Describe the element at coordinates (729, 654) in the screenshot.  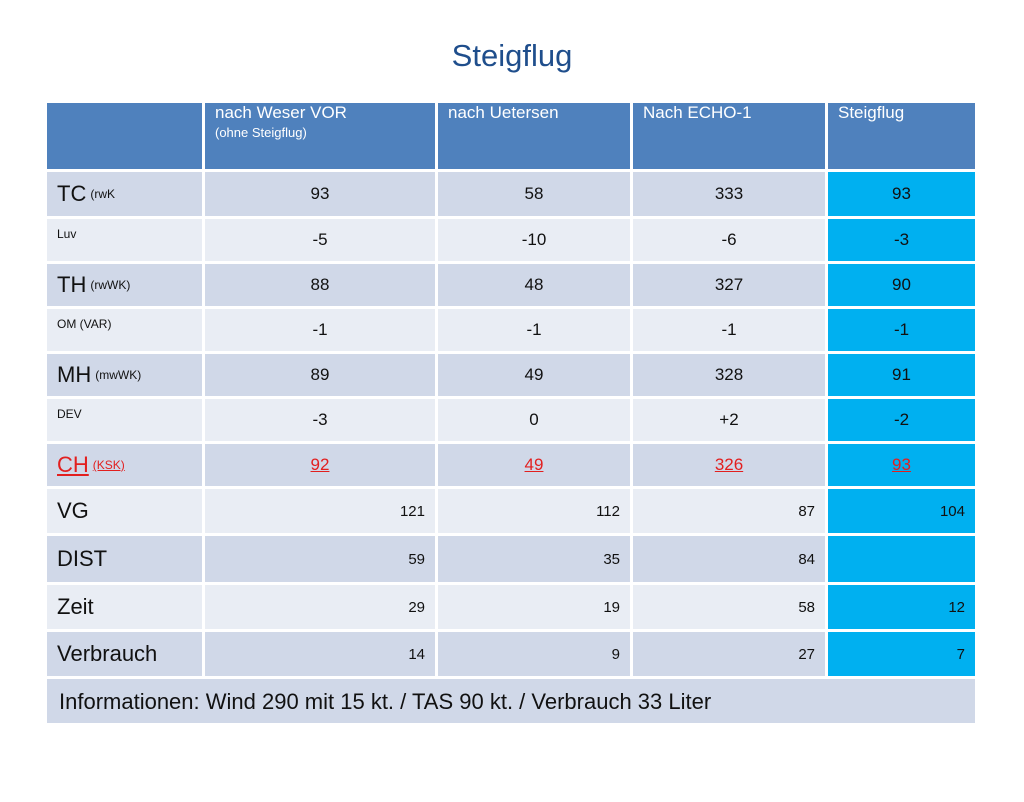
I see `cell-verbrauch-echo: 27` at that location.